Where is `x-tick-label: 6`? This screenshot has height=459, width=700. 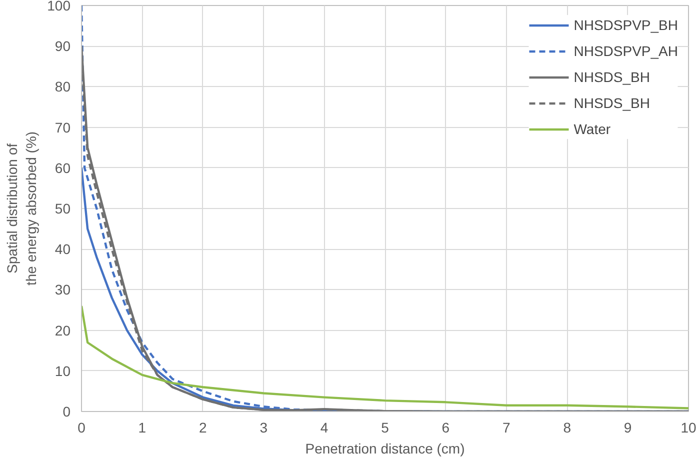
x-tick-label: 6 is located at coordinates (446, 428).